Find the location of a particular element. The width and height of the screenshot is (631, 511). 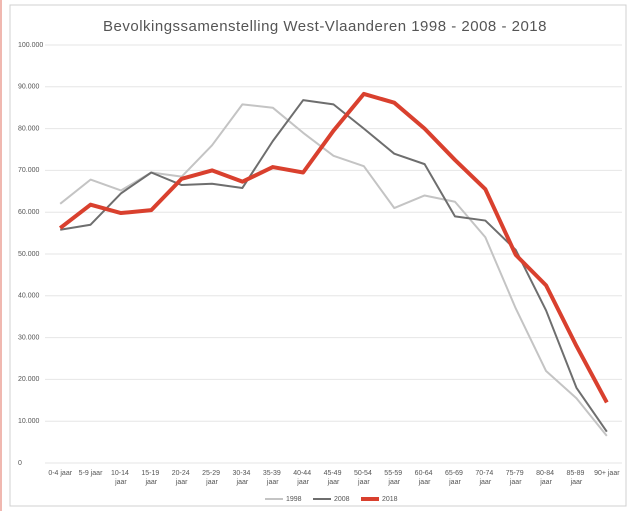

x-tick-label: 90+ jaar is located at coordinates (607, 473).